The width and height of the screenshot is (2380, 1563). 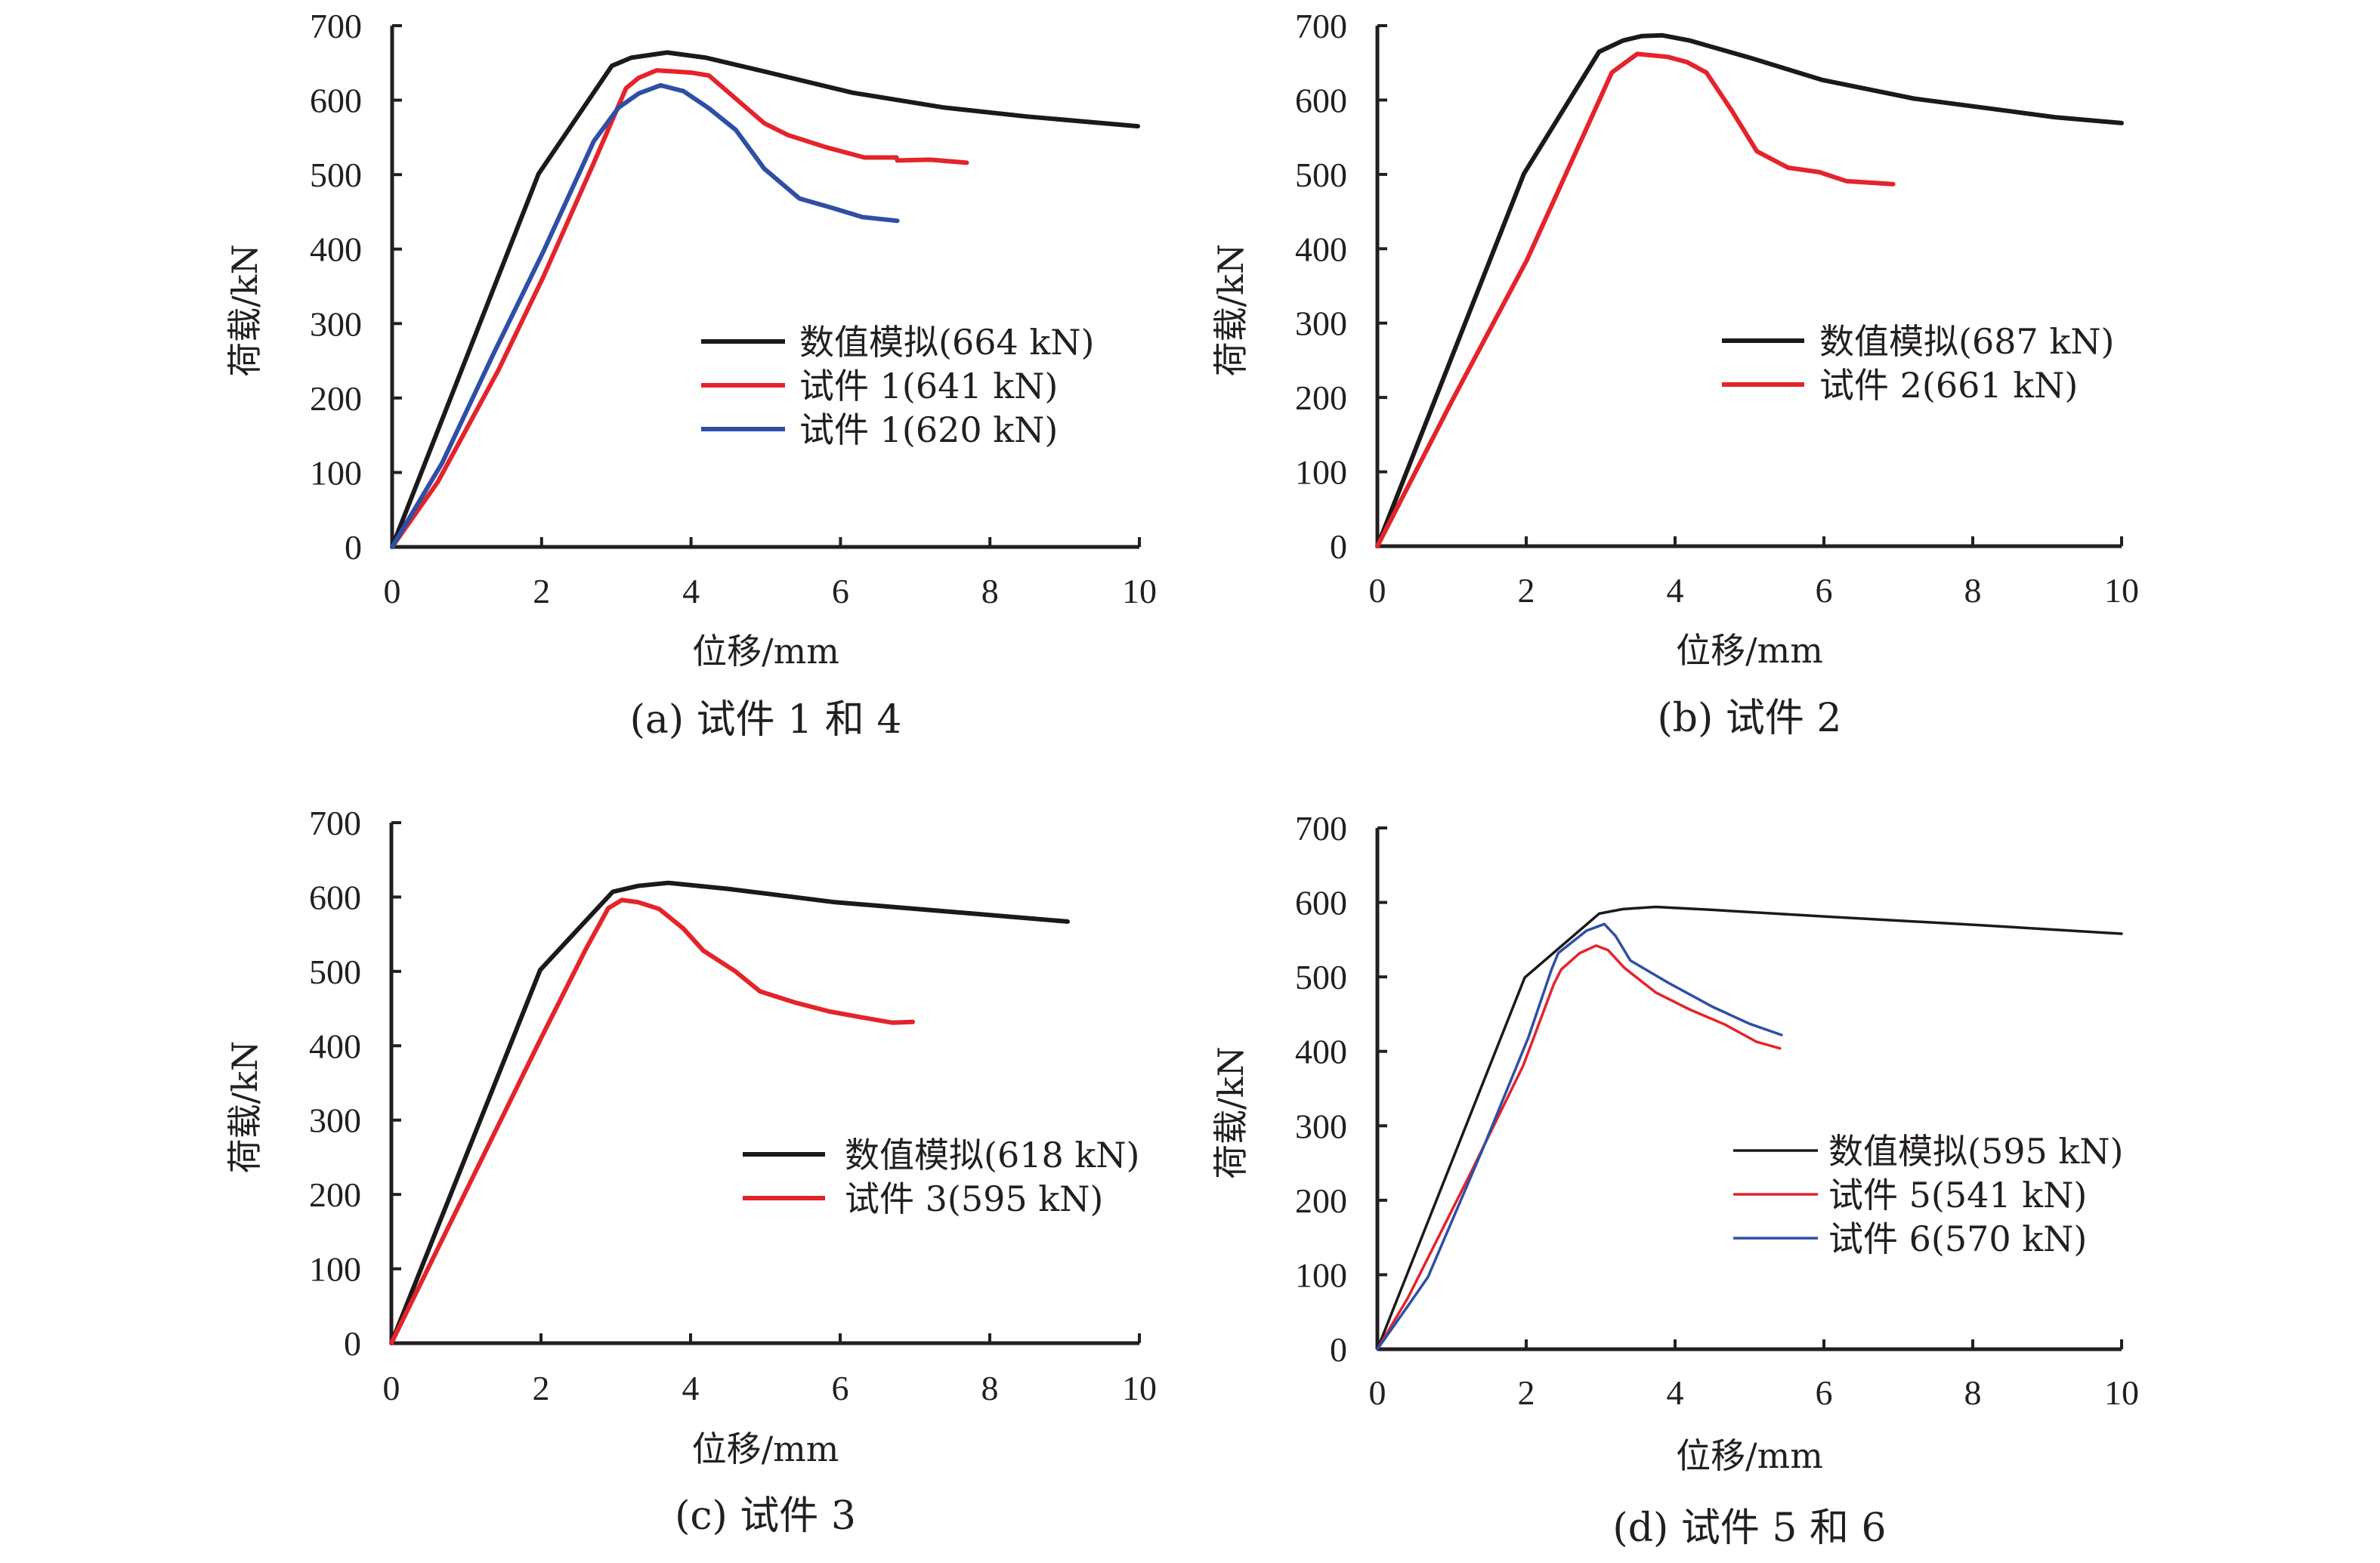 What do you see at coordinates (1749, 1528) in the screenshot?
I see `panel-caption: (d) 试件 5 和 6` at bounding box center [1749, 1528].